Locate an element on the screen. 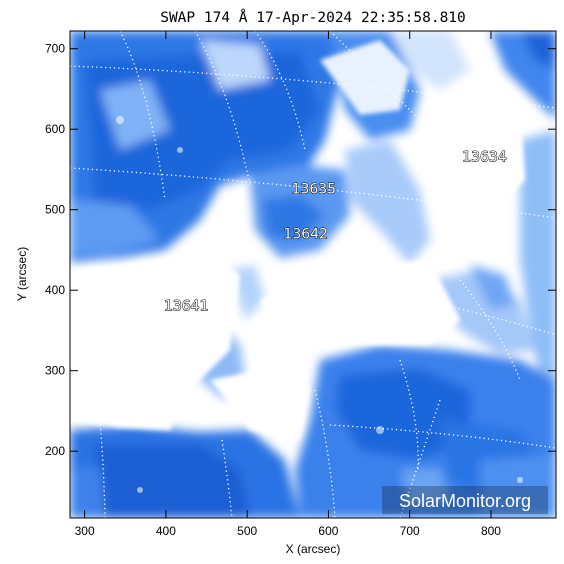  x-tick-label: 400 is located at coordinates (166, 531).